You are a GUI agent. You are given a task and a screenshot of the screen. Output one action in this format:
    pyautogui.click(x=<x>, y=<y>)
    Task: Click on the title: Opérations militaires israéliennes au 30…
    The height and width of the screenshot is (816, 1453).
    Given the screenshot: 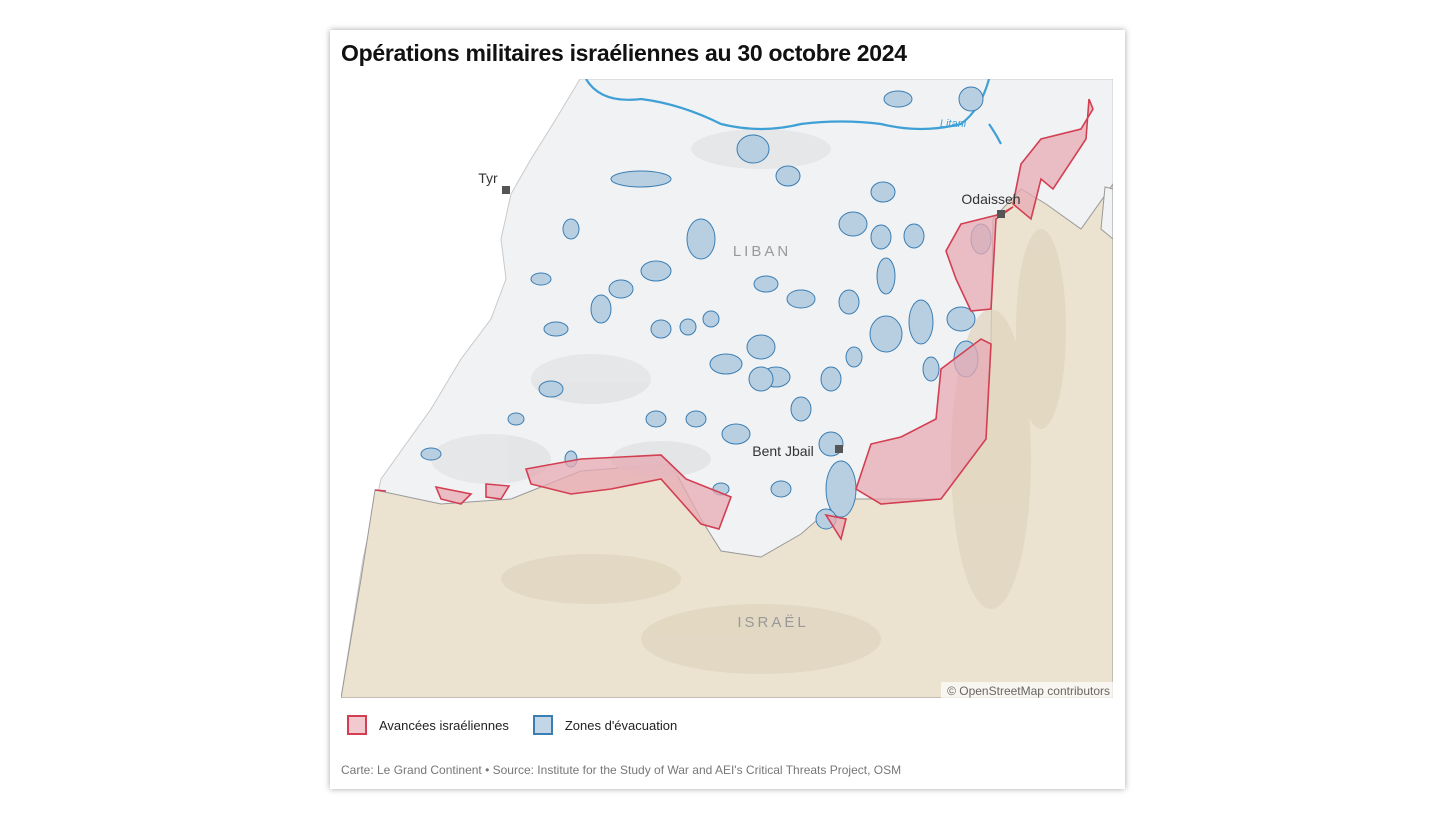 What is the action you would take?
    pyautogui.click(x=624, y=53)
    